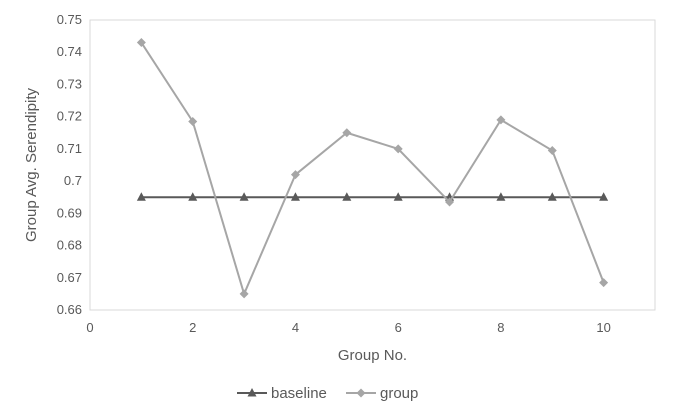  What do you see at coordinates (372, 355) in the screenshot?
I see `x-axis-title: Group No.` at bounding box center [372, 355].